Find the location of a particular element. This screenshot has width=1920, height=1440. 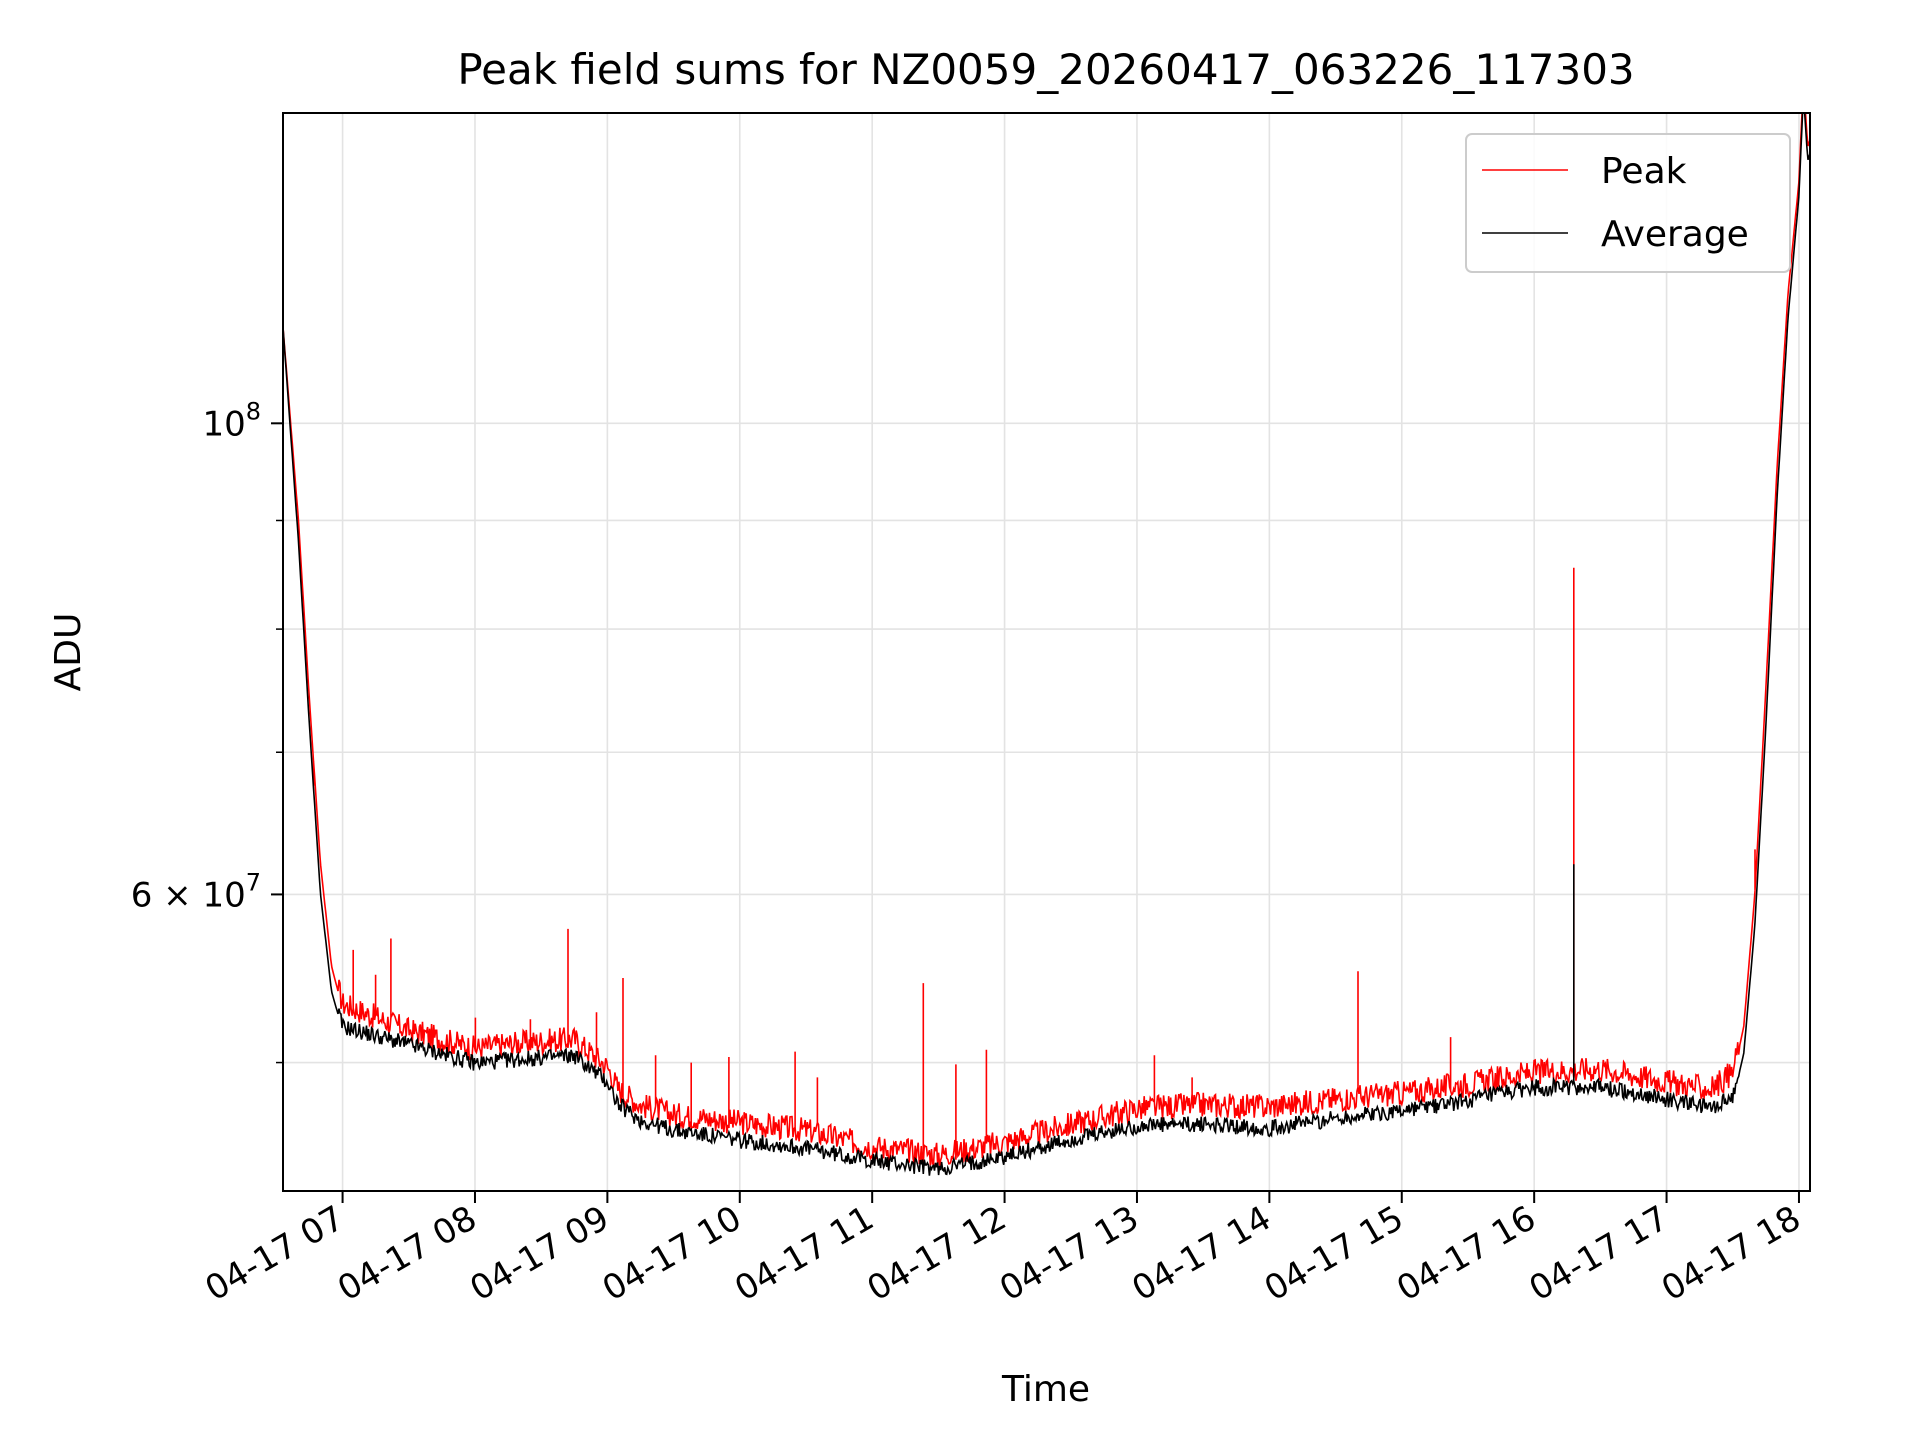

y-tick-label-base: 6 × 10 is located at coordinates (188, 895).